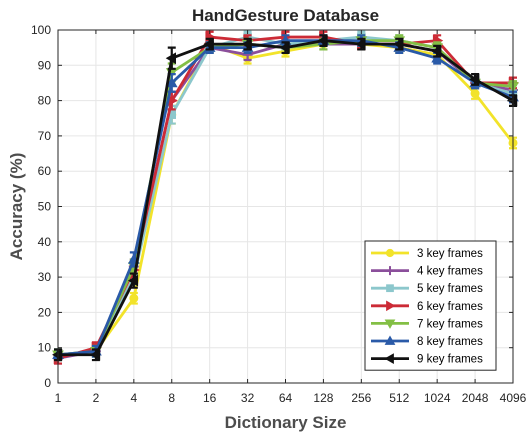 The width and height of the screenshot is (531, 434). I want to click on y-tick-label: 60, so click(45, 171).